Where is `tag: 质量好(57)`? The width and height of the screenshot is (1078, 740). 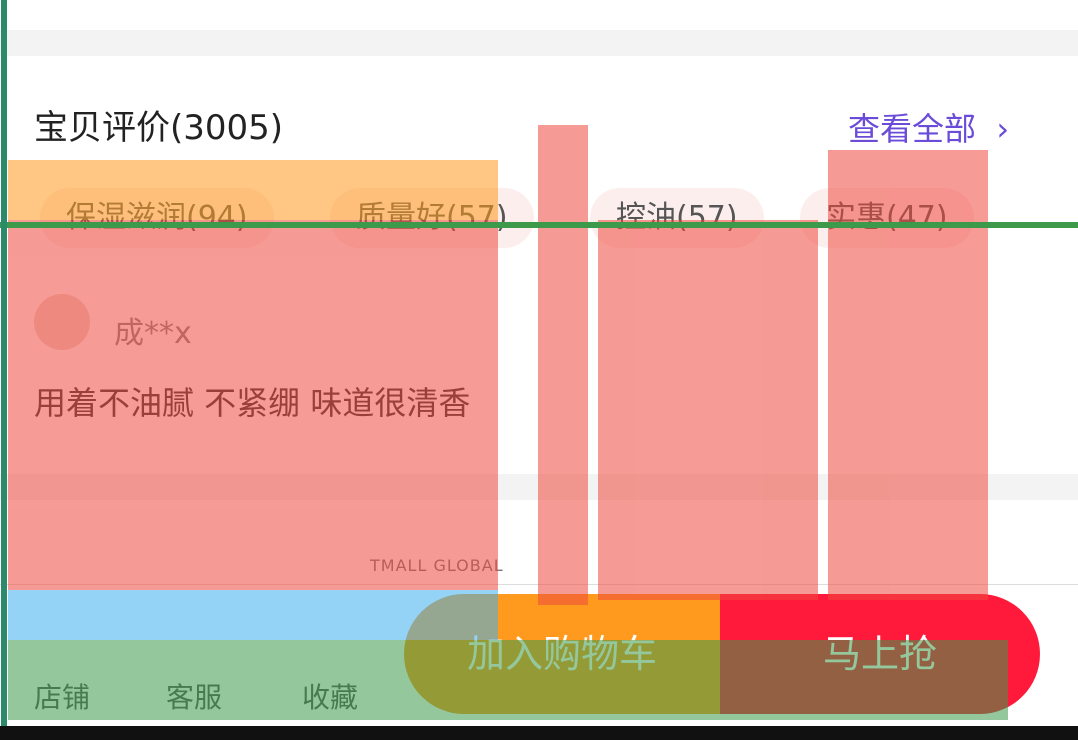 tag: 质量好(57) is located at coordinates (432, 218).